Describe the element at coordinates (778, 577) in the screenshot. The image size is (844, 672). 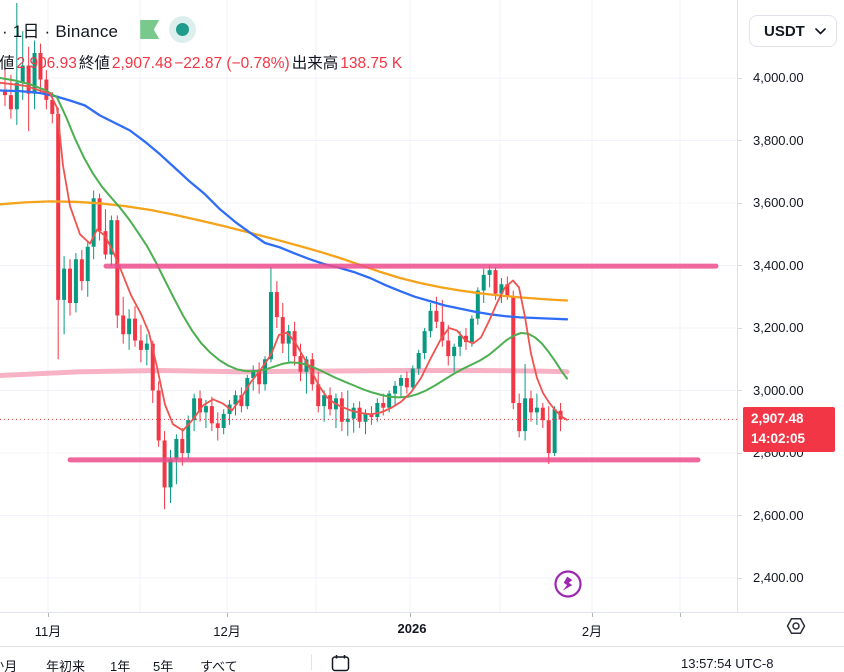
I see `price-axis-label: 2,400.00` at that location.